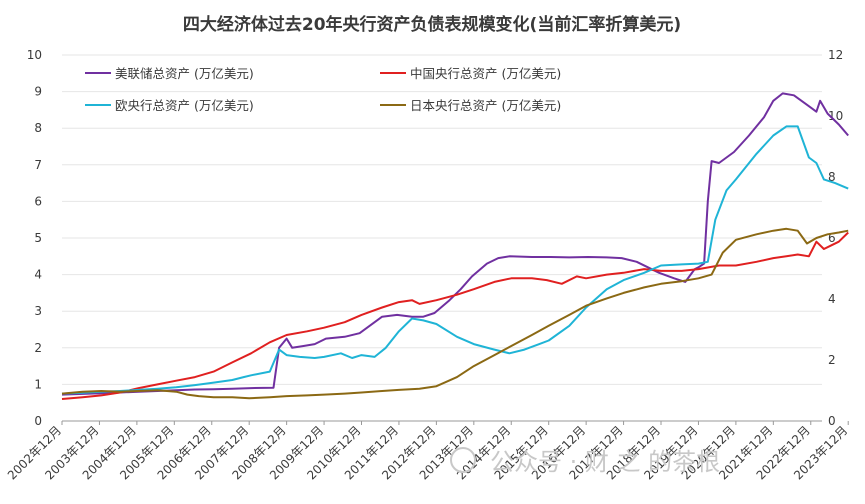  What do you see at coordinates (38, 384) in the screenshot?
I see `y-left-tick-label: 1` at bounding box center [38, 384].